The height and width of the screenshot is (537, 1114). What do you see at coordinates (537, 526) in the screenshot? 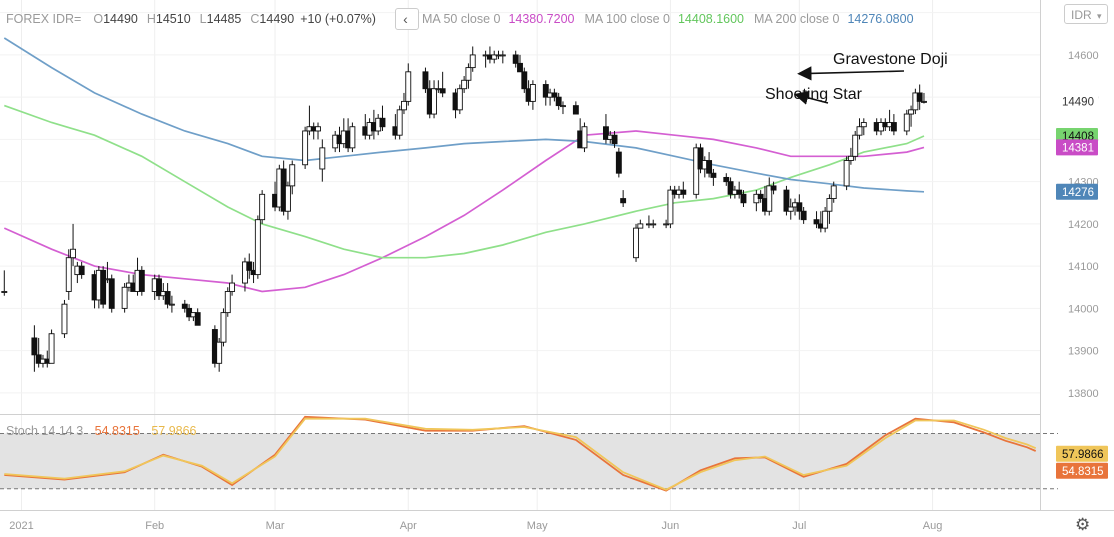
I see `time-tick-label: May` at bounding box center [537, 526].